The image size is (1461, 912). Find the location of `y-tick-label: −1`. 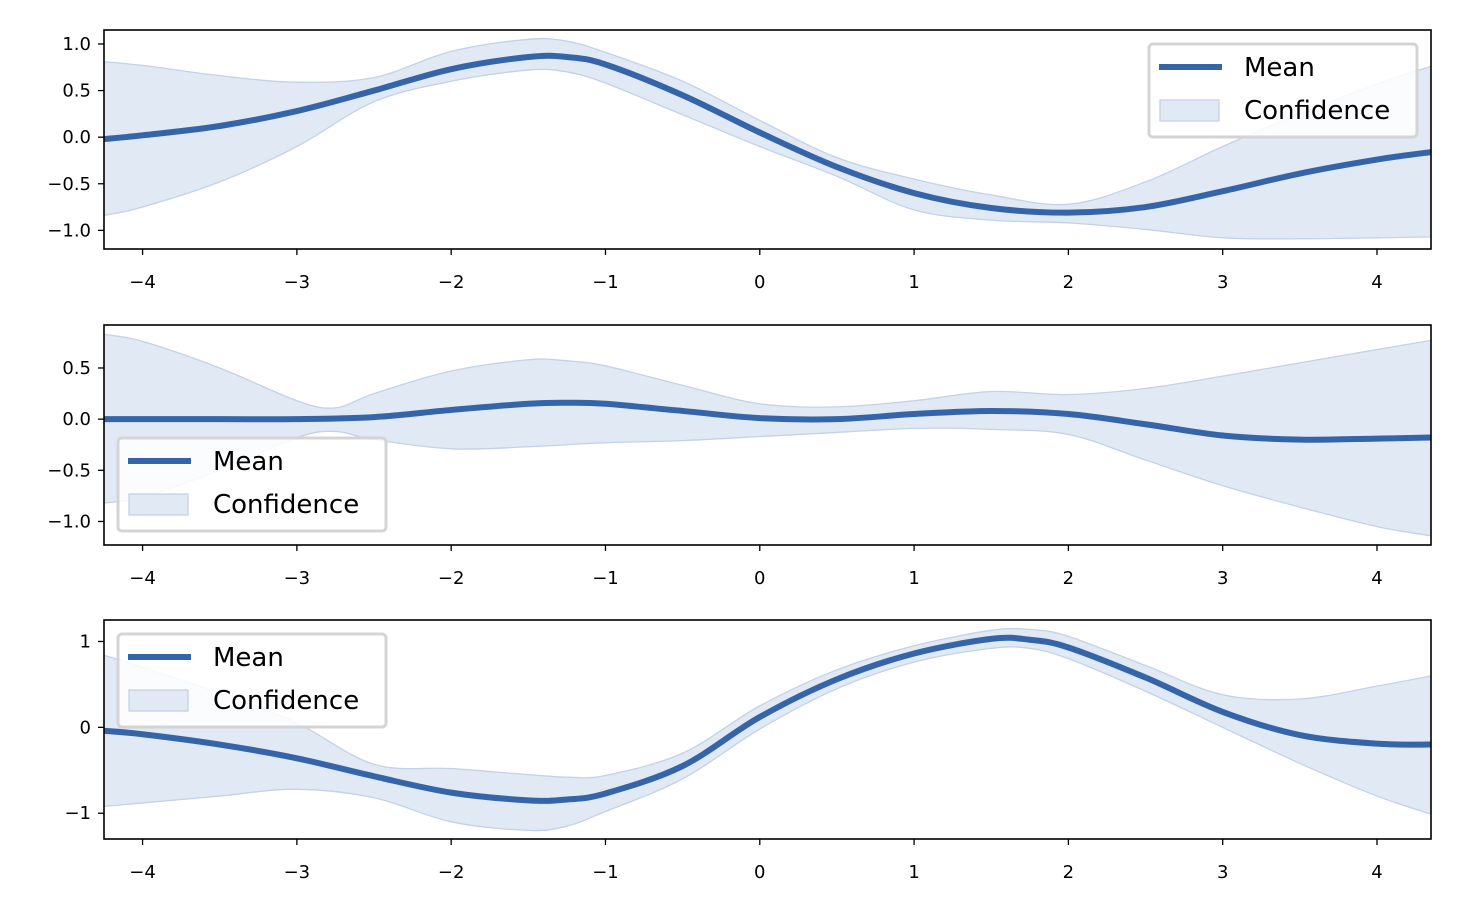

y-tick-label: −1 is located at coordinates (77, 813).